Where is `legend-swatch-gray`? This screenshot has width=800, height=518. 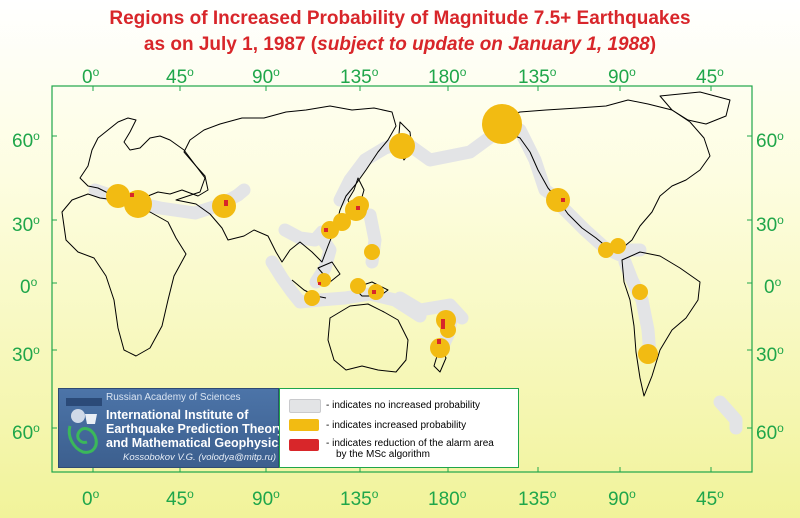
legend-swatch-gray is located at coordinates (305, 406).